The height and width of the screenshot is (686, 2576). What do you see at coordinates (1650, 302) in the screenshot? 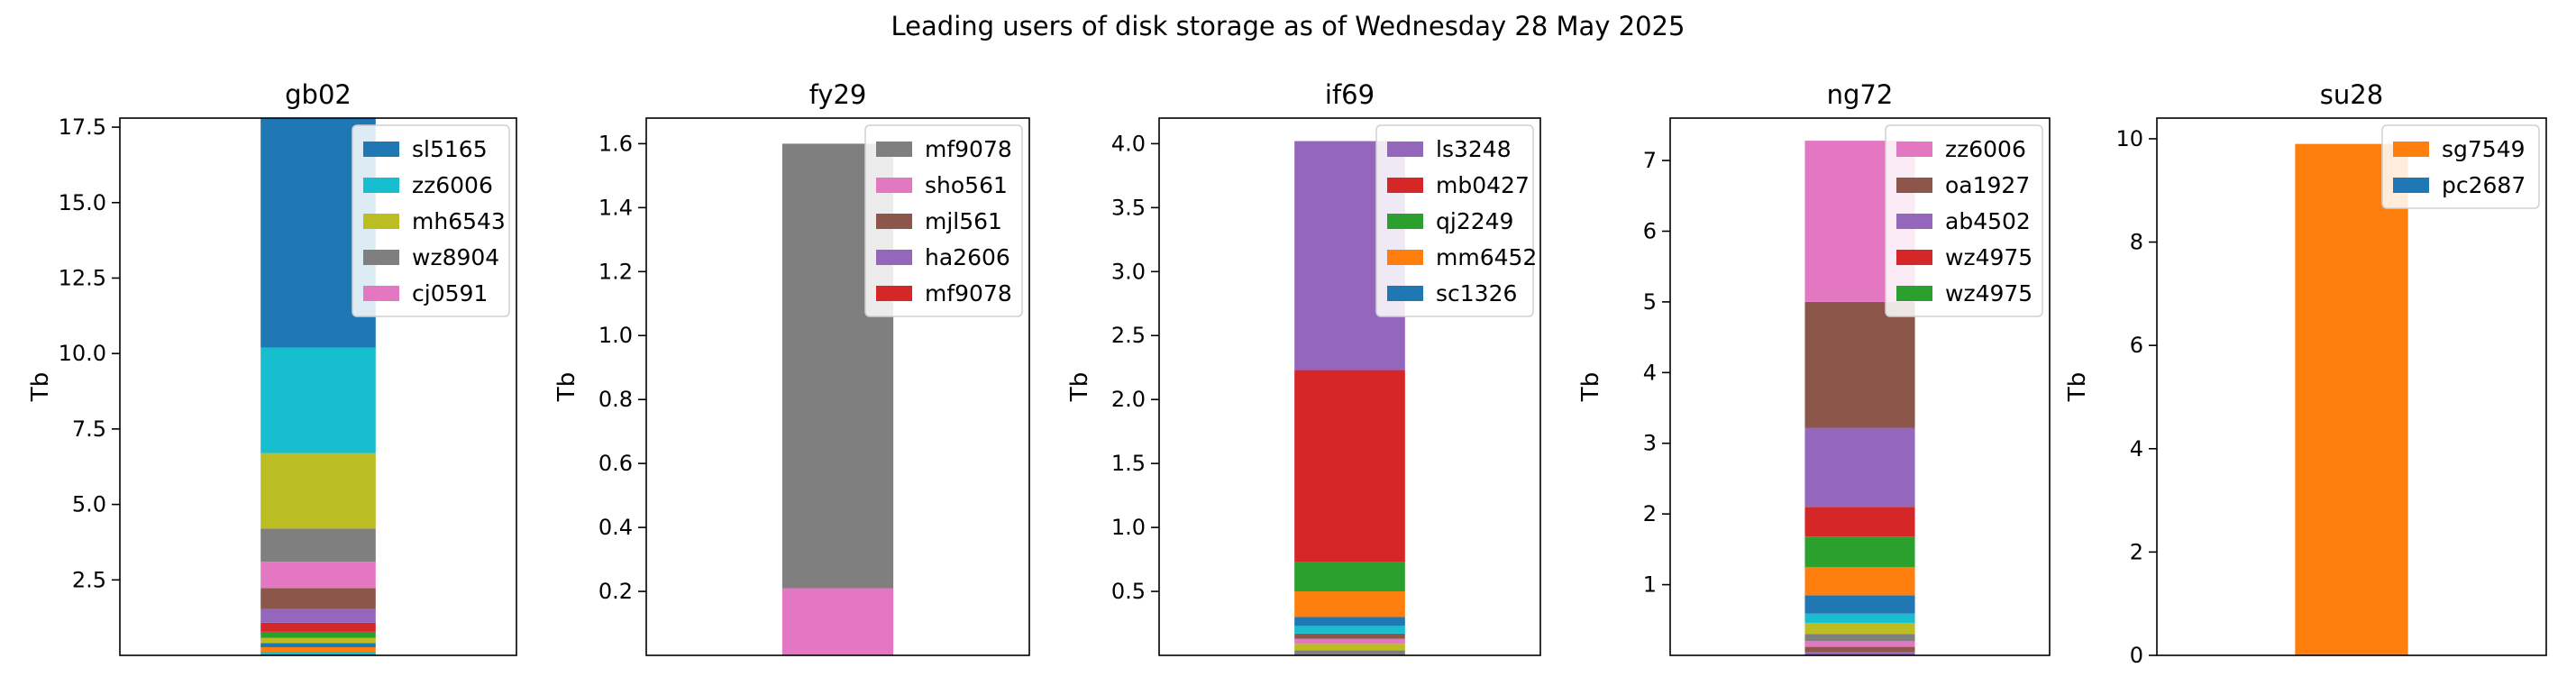
I see `y-tick-label: 5` at bounding box center [1650, 302].